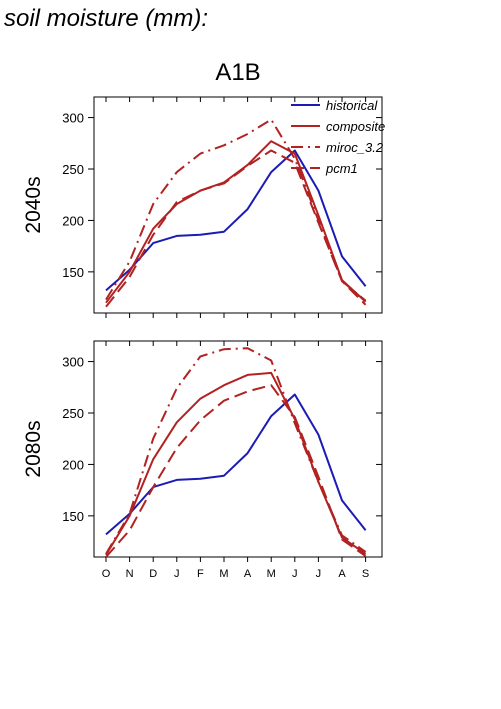 Image resolution: width=501 pixels, height=709 pixels. What do you see at coordinates (106, 18) in the screenshot?
I see `figure-header: soil moisture (mm):` at bounding box center [106, 18].